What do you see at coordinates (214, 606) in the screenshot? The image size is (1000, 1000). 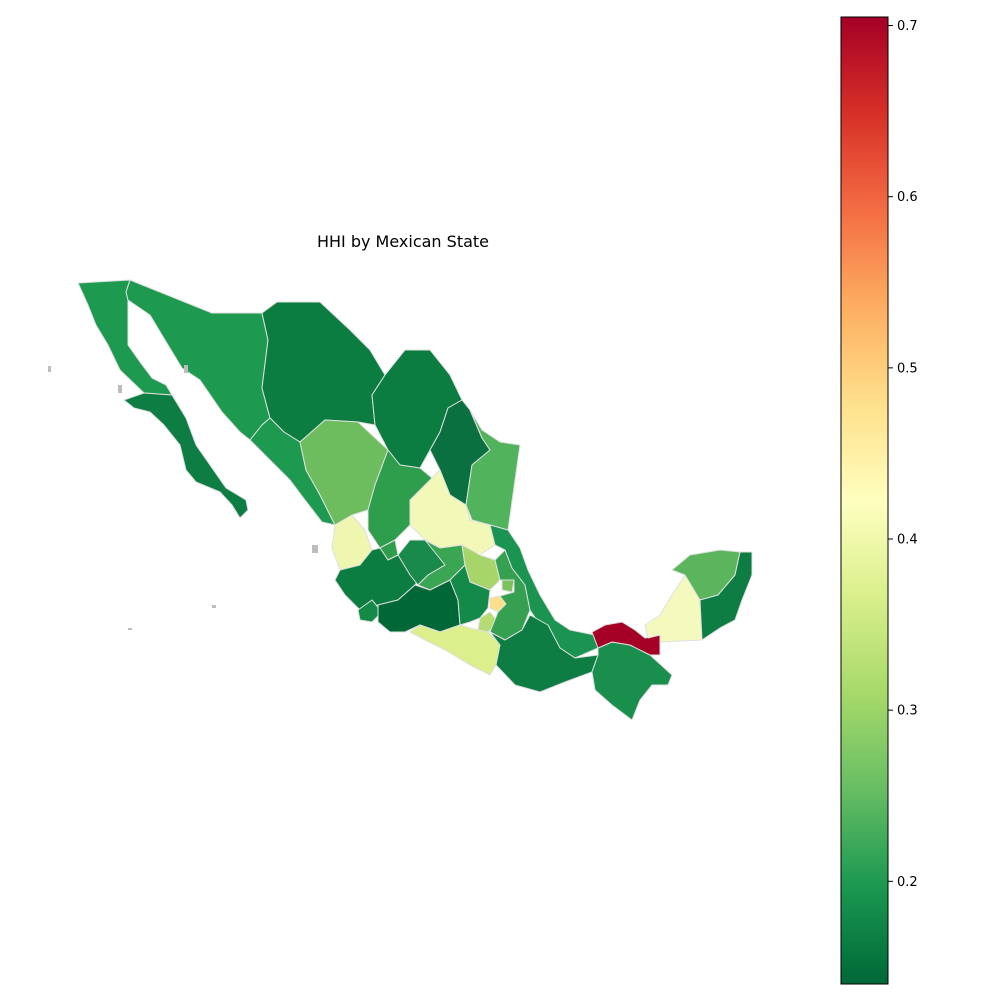 I see `island-socorro` at bounding box center [214, 606].